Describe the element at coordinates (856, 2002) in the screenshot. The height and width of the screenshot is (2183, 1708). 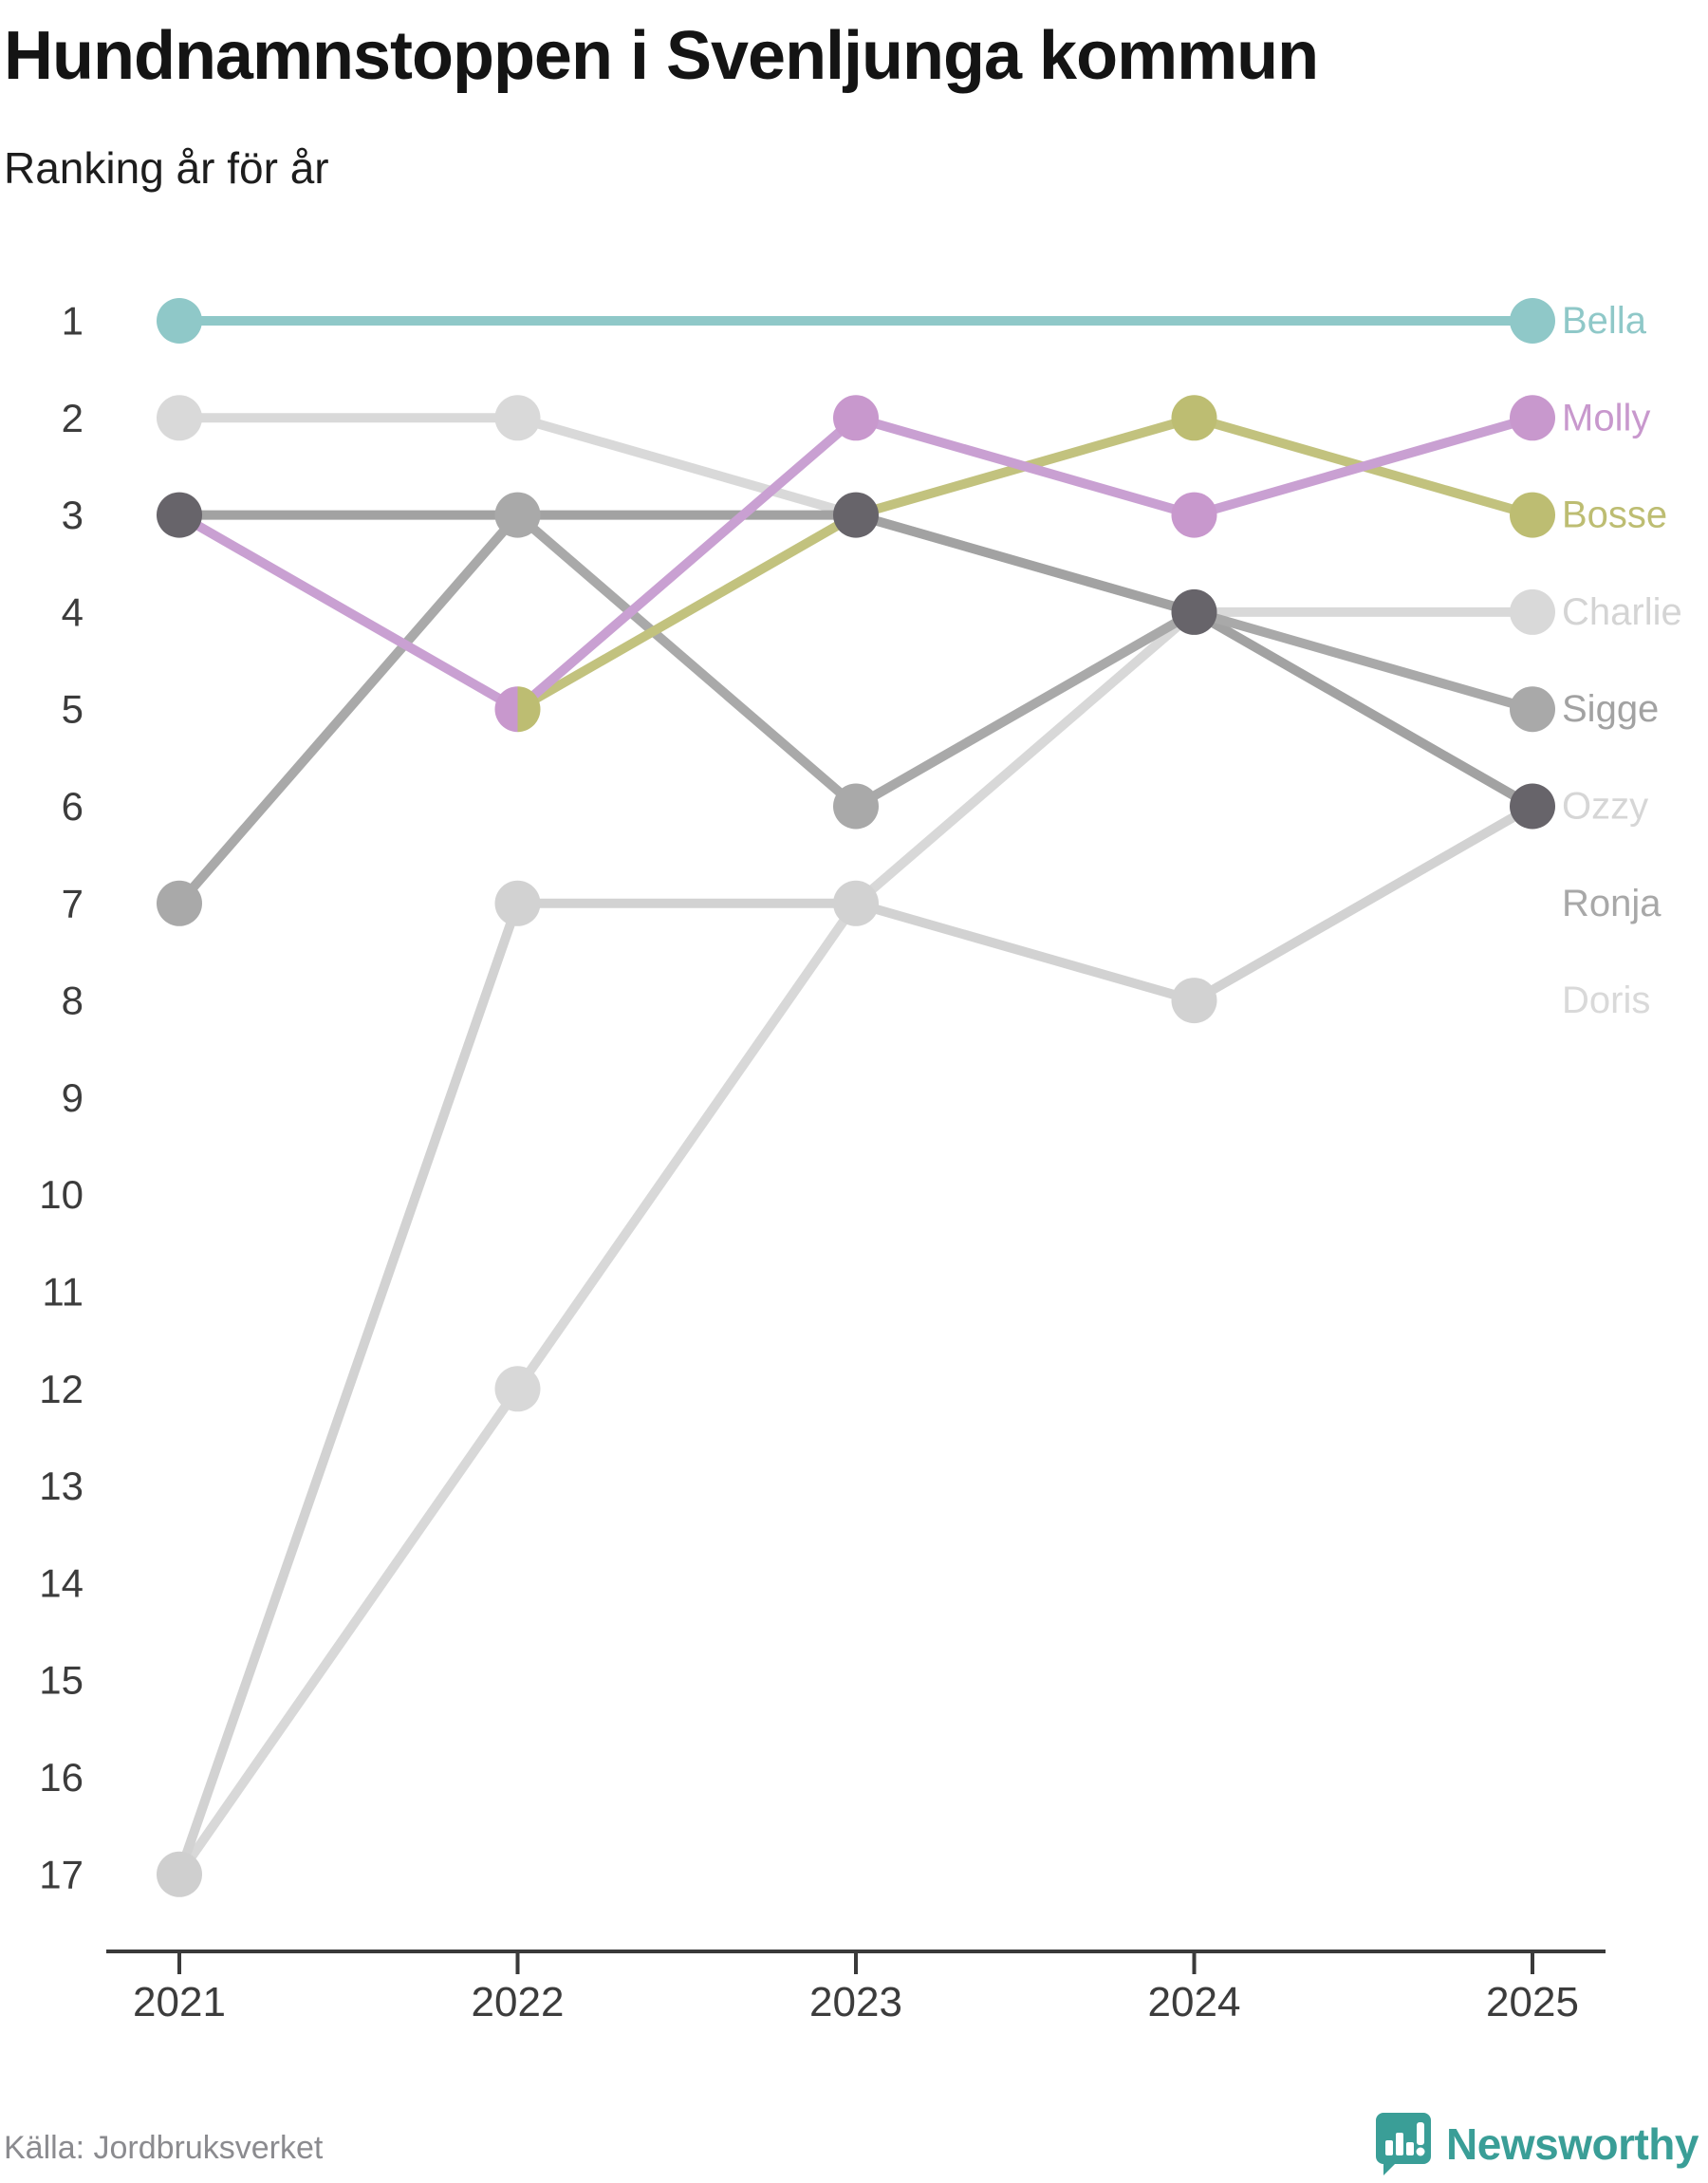
I see `x-axis-label: 2023` at that location.